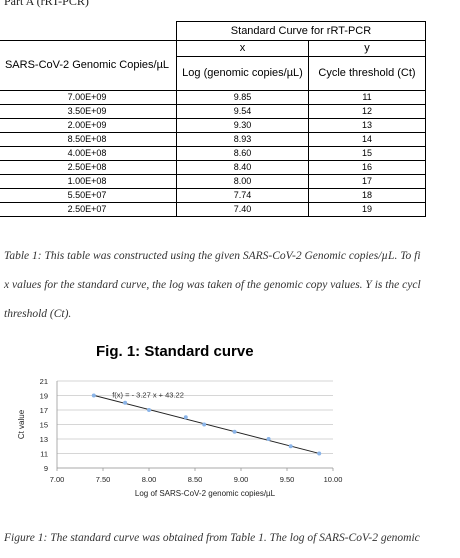 This screenshot has height=558, width=460. Describe the element at coordinates (367, 139) in the screenshot. I see `ct-cell: 14` at that location.